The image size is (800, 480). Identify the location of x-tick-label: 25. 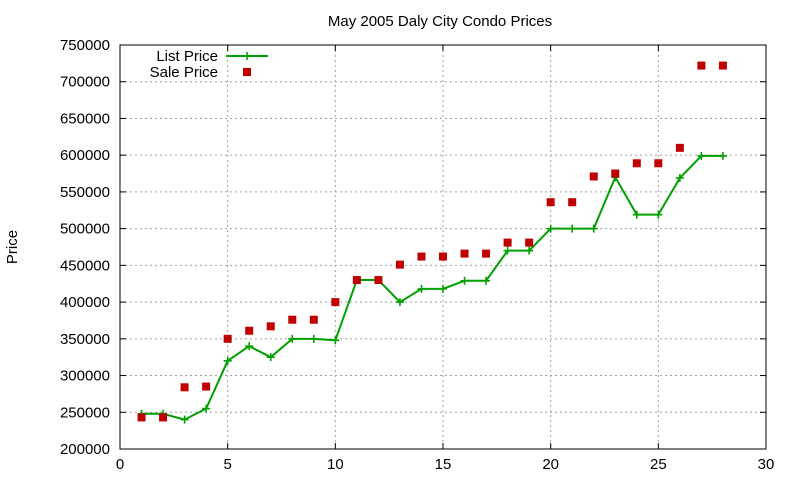
(658, 464).